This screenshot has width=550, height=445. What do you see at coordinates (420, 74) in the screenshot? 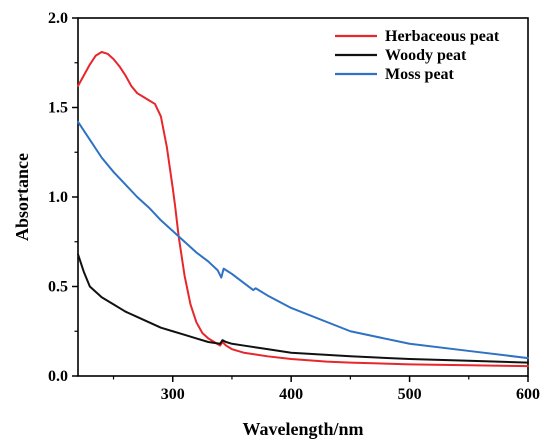
I see `legend-label: Moss peat` at bounding box center [420, 74].